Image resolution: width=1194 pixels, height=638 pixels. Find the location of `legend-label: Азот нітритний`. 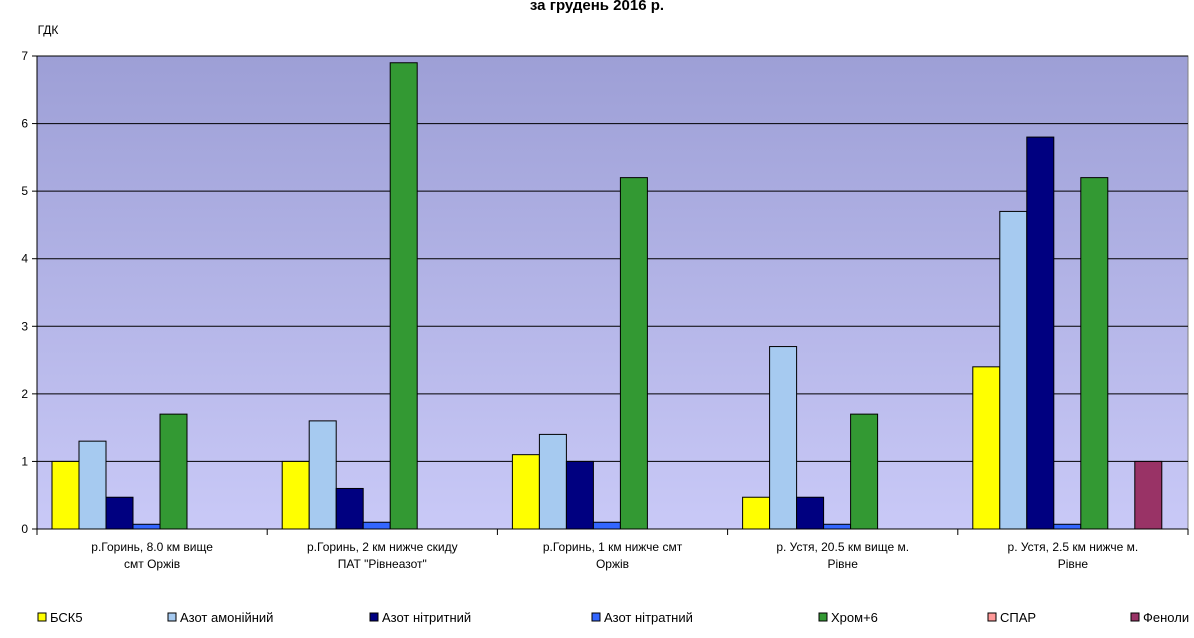

legend-label: Азот нітритний is located at coordinates (426, 617).